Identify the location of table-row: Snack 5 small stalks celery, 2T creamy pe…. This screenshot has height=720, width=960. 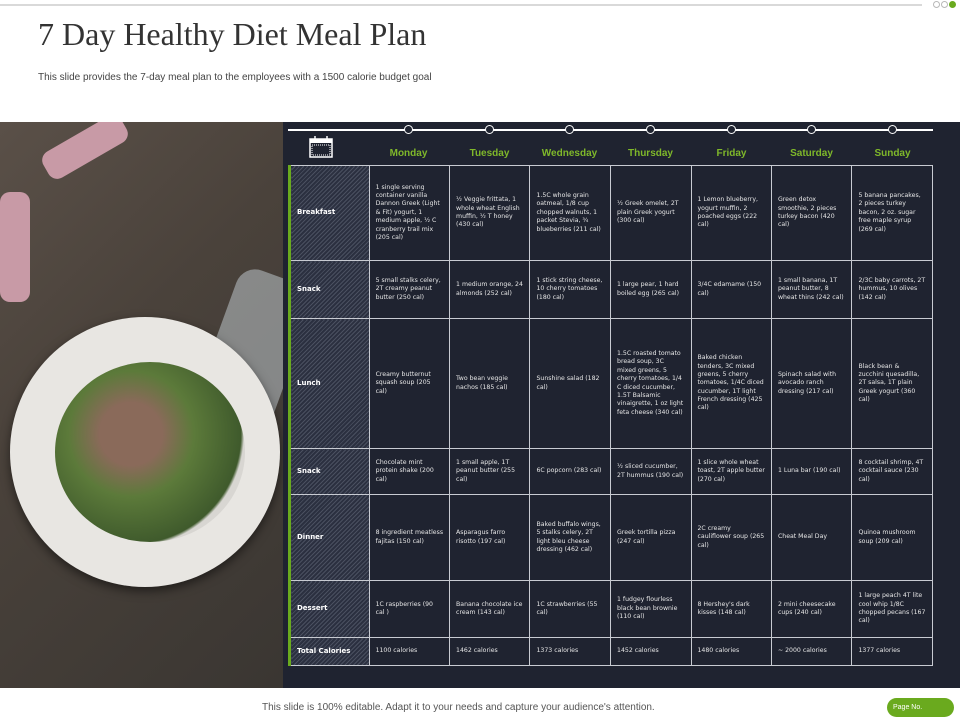
(610, 289).